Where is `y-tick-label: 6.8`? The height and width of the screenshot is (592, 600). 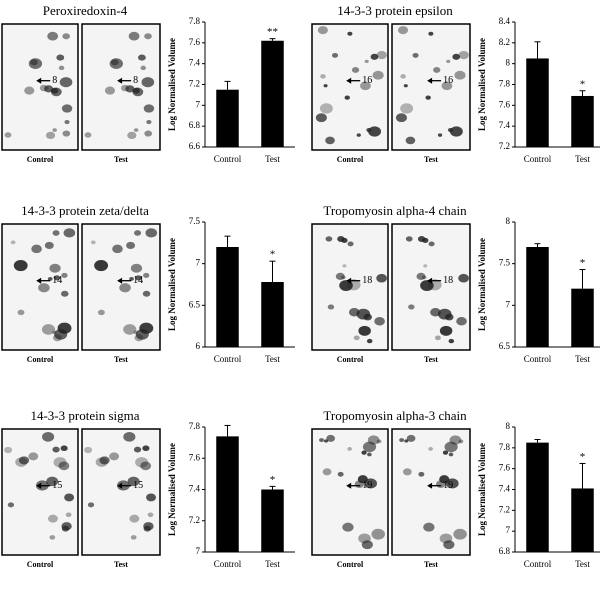 y-tick-label: 6.8 is located at coordinates (505, 551).